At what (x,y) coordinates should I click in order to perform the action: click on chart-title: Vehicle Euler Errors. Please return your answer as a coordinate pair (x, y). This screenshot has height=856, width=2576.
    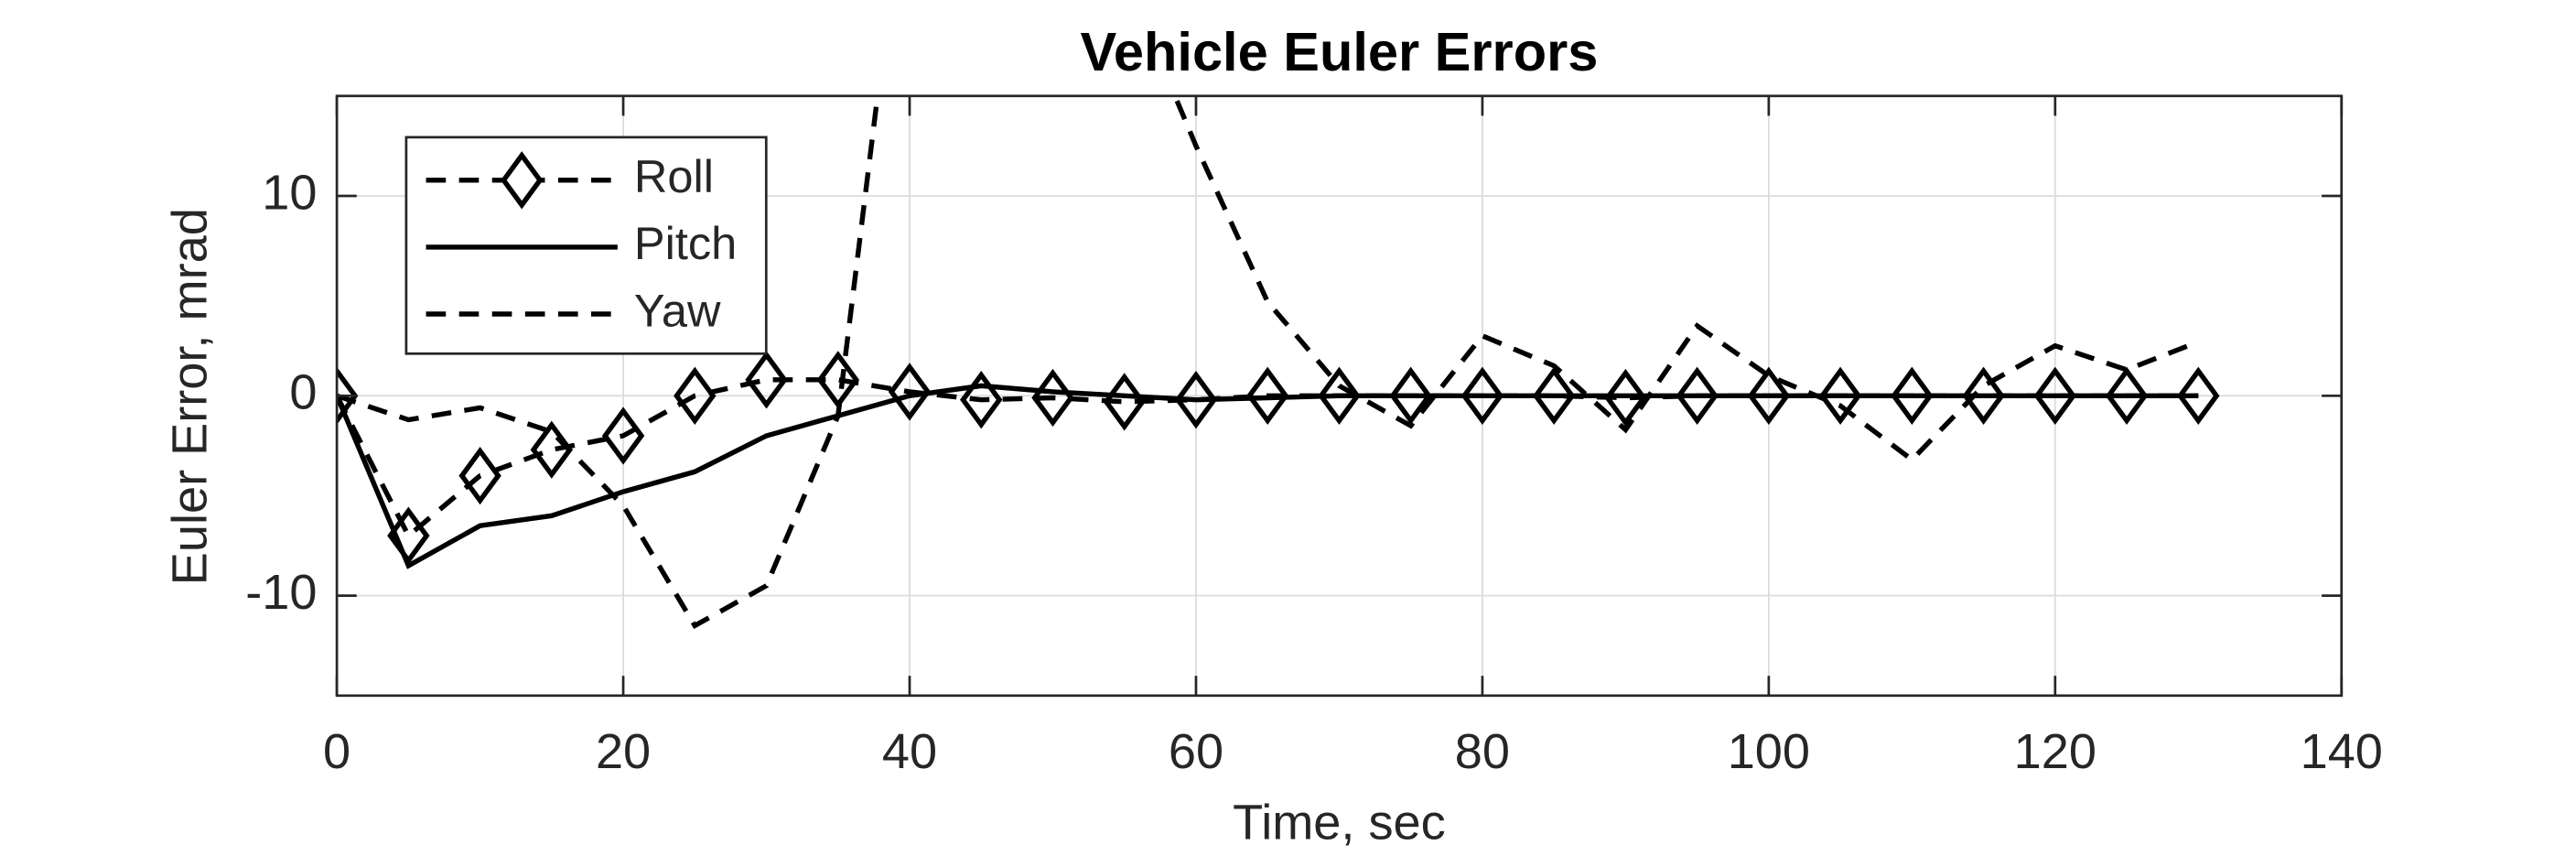
    Looking at the image, I should click on (1340, 52).